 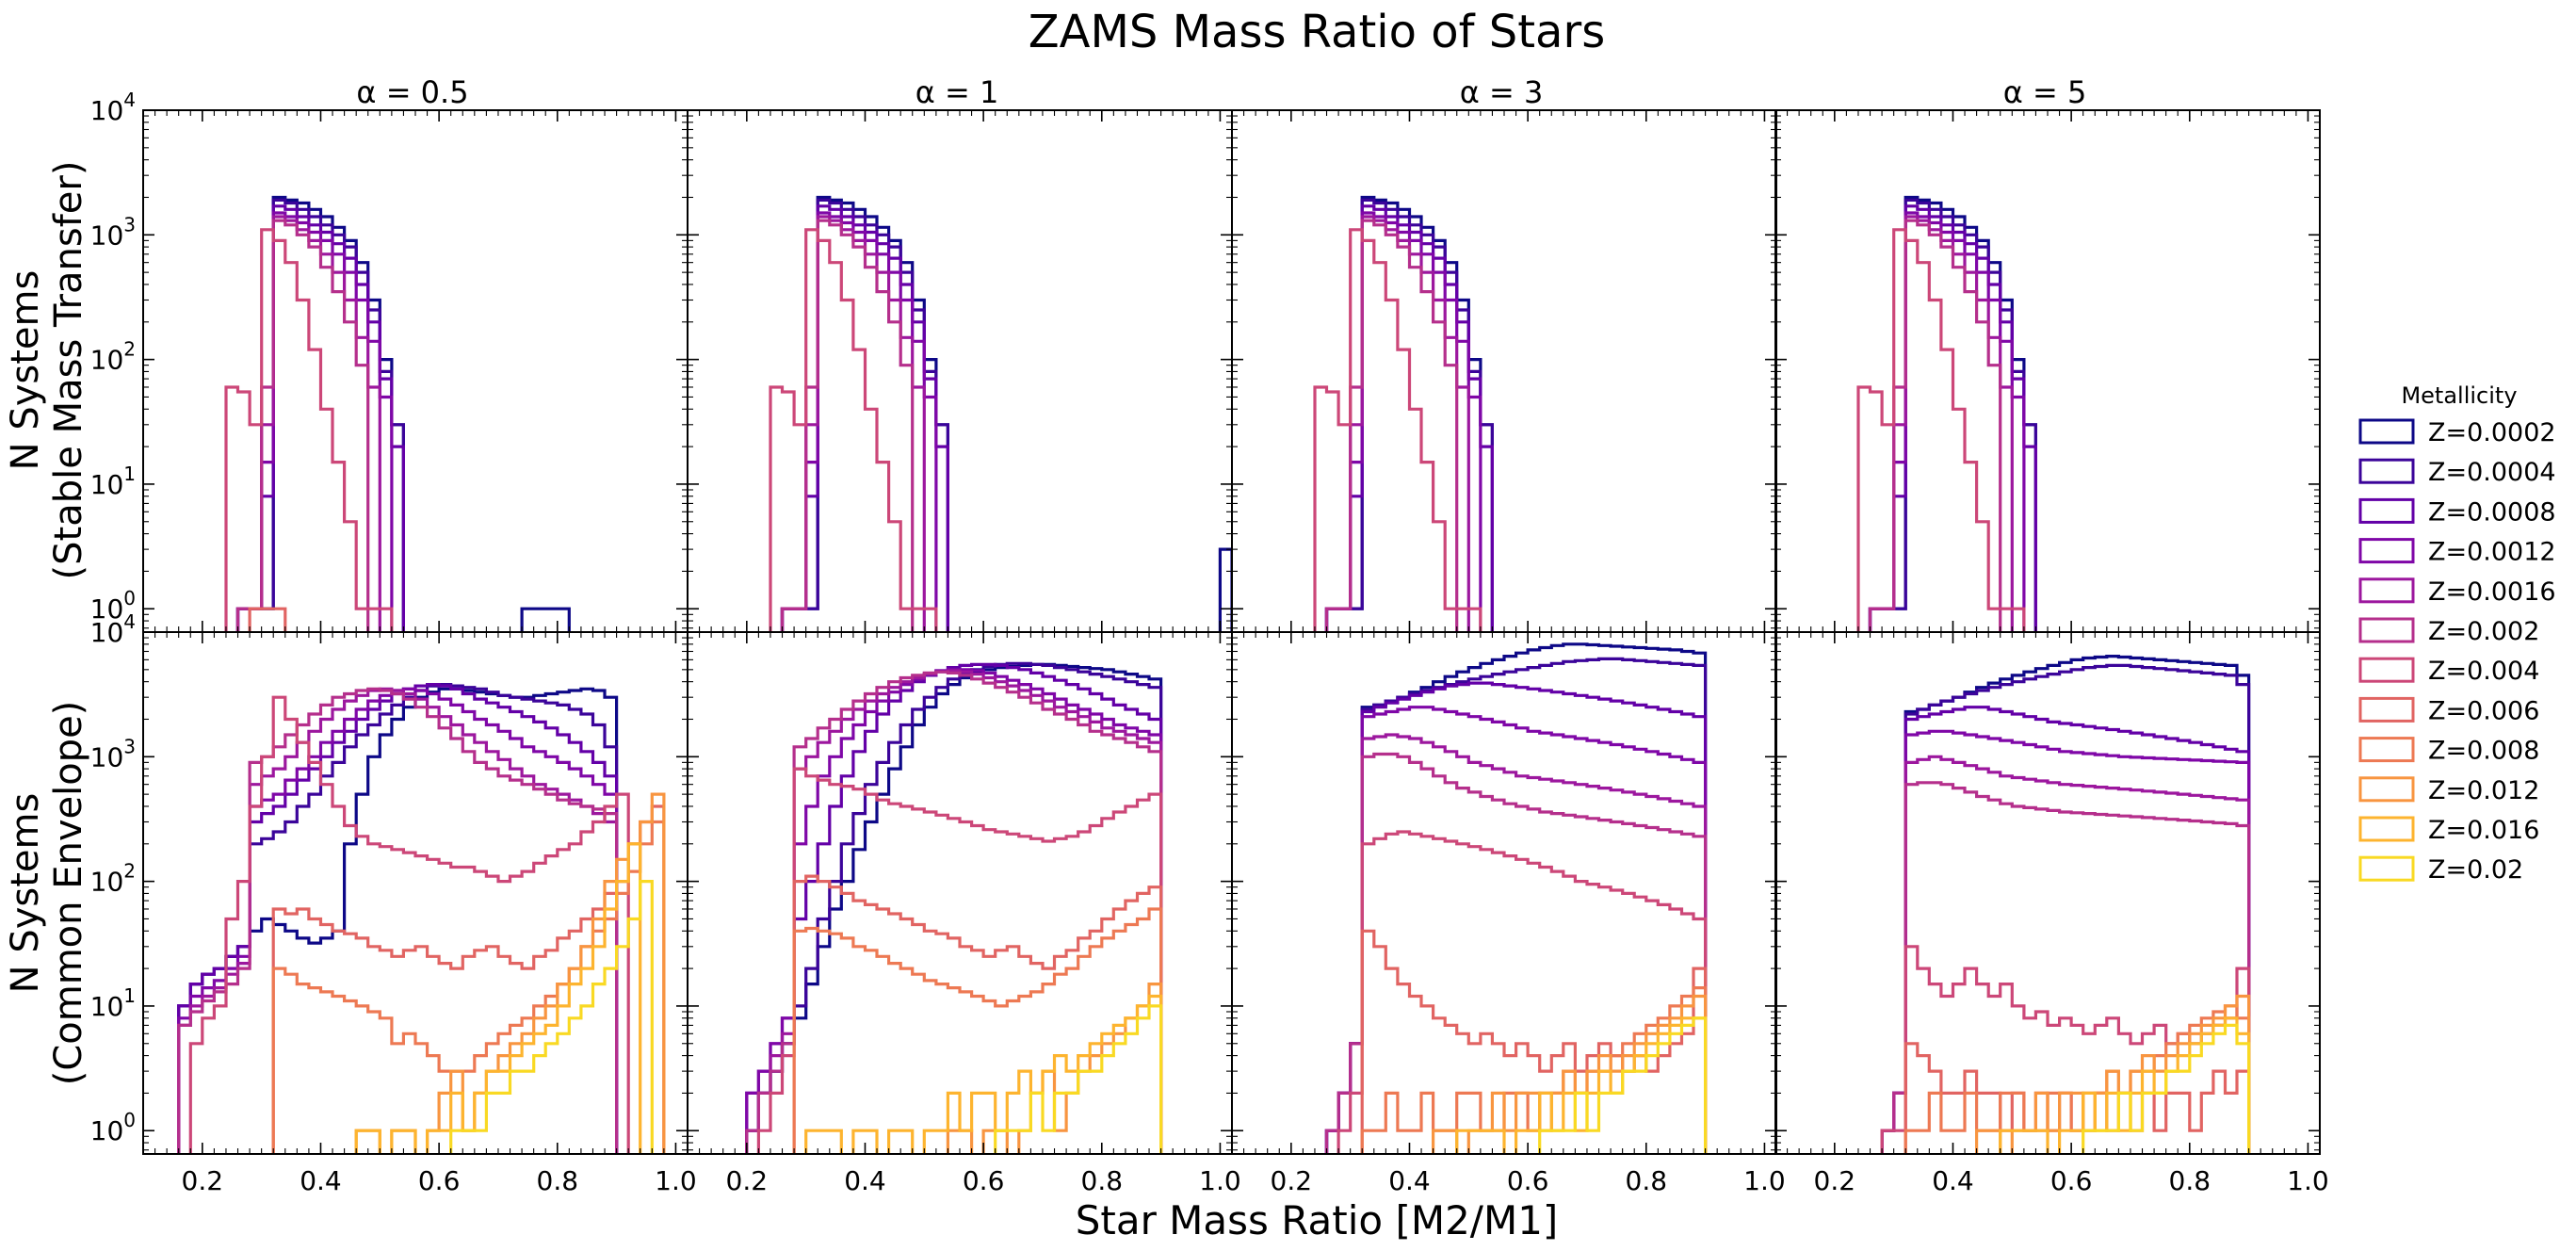 I want to click on legend-item: Z=0.008, so click(x=2448, y=751).